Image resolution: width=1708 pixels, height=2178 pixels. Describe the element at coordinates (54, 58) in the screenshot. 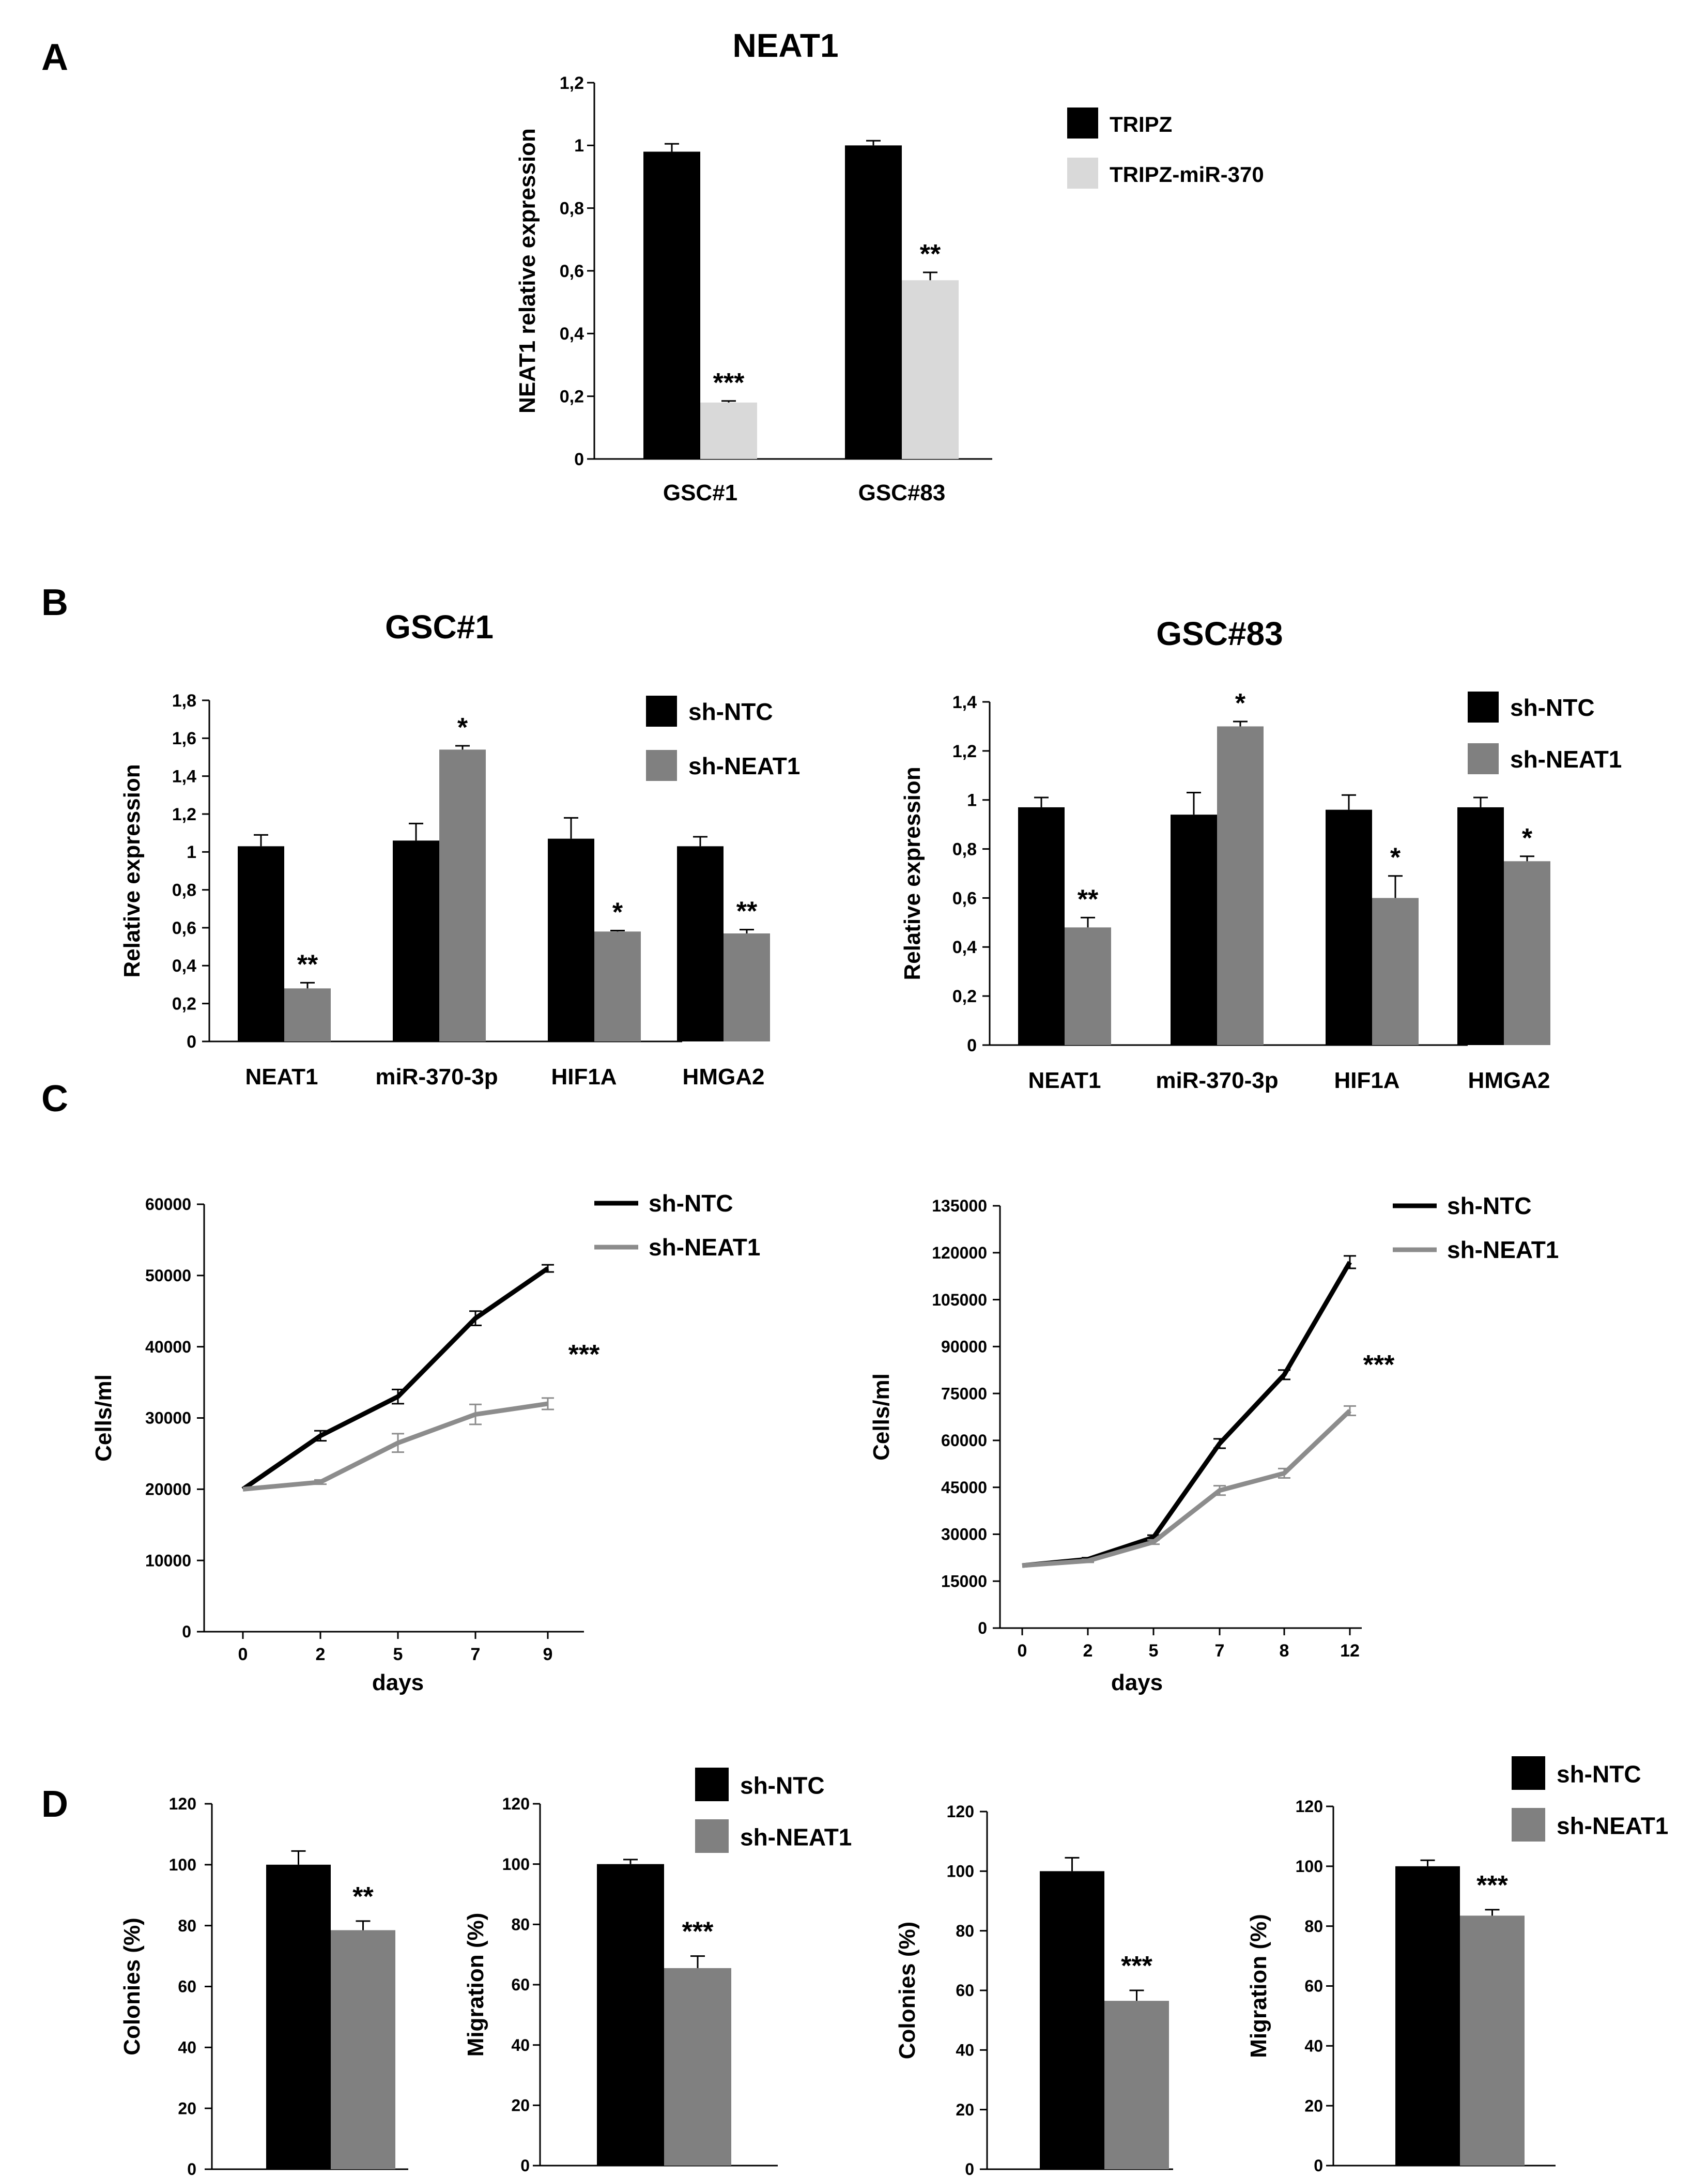

I see `panel-label-a: A` at that location.